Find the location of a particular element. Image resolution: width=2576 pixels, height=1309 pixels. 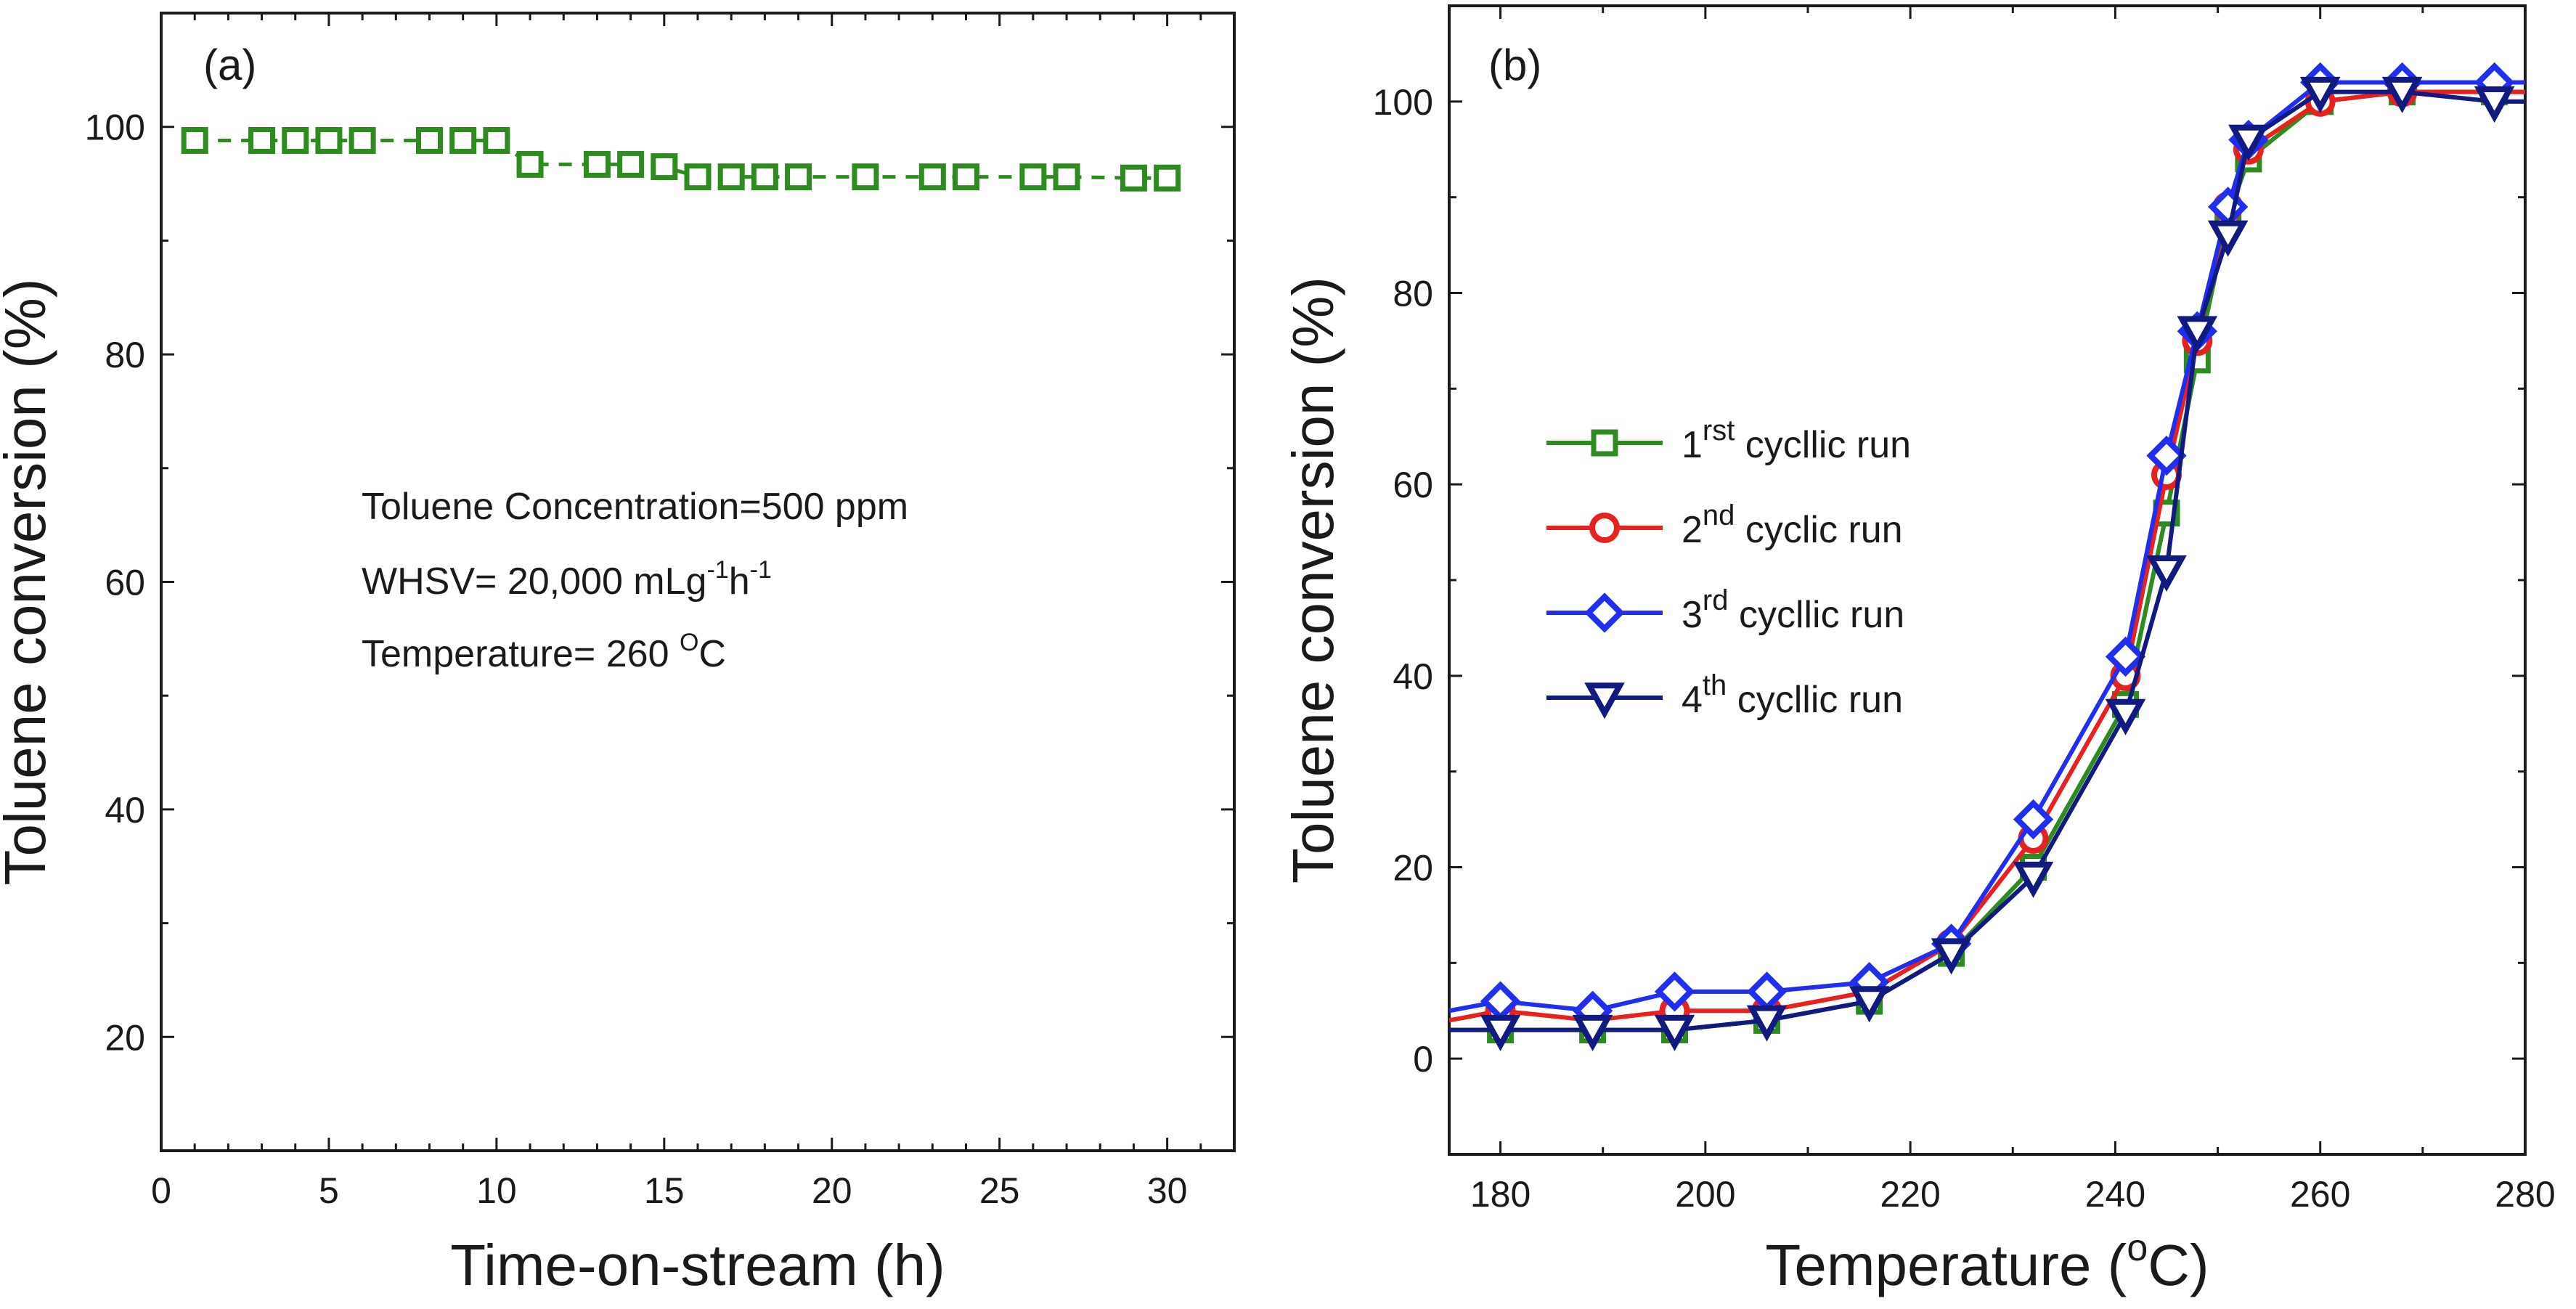

x-tick-label: 30 is located at coordinates (1167, 1190).